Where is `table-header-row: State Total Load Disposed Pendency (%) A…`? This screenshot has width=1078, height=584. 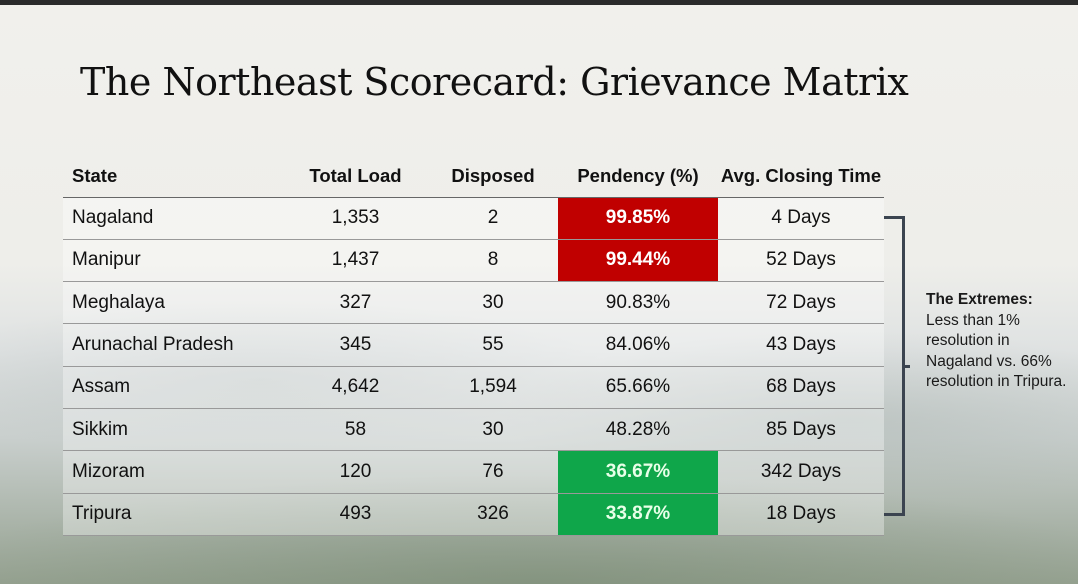
table-header-row: State Total Load Disposed Pendency (%) A… is located at coordinates (473, 177).